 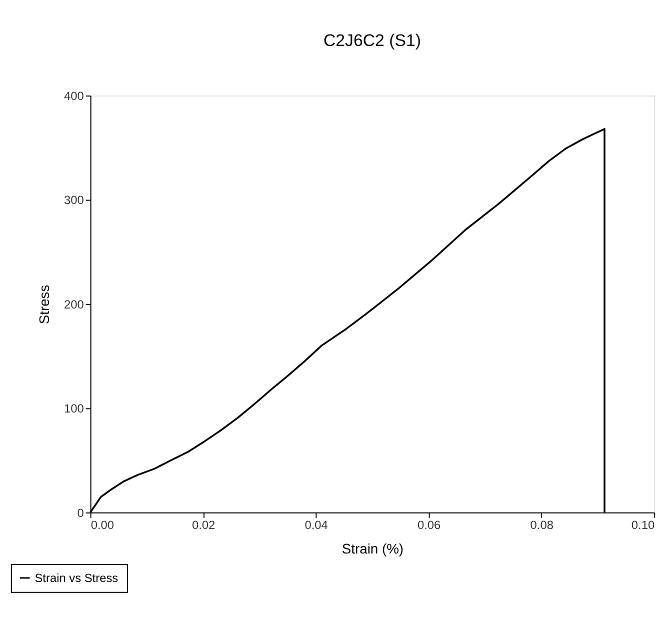 What do you see at coordinates (542, 525) in the screenshot?
I see `x-tick-label: 0.08` at bounding box center [542, 525].